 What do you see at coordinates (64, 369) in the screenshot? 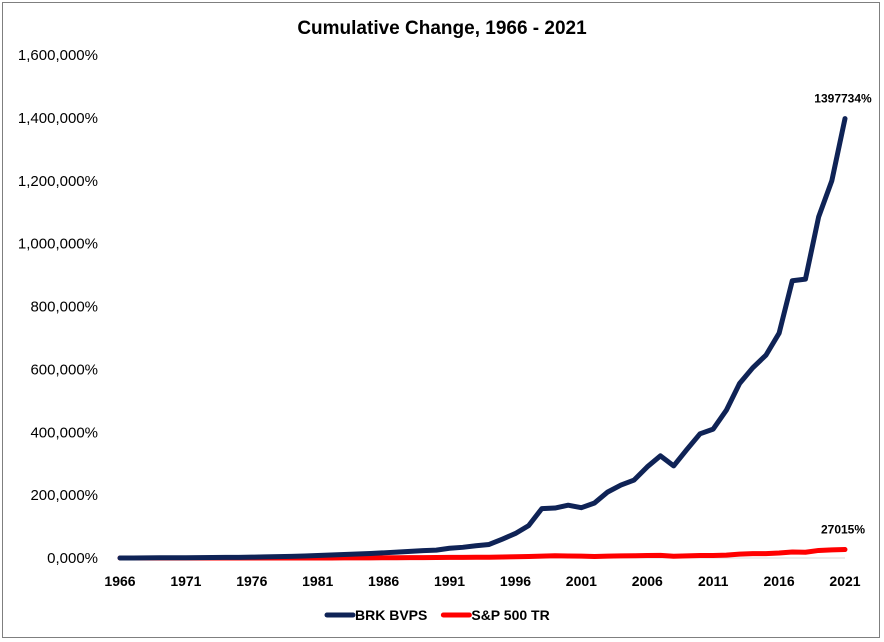
I see `y-tick-label: 600,000%` at bounding box center [64, 369].